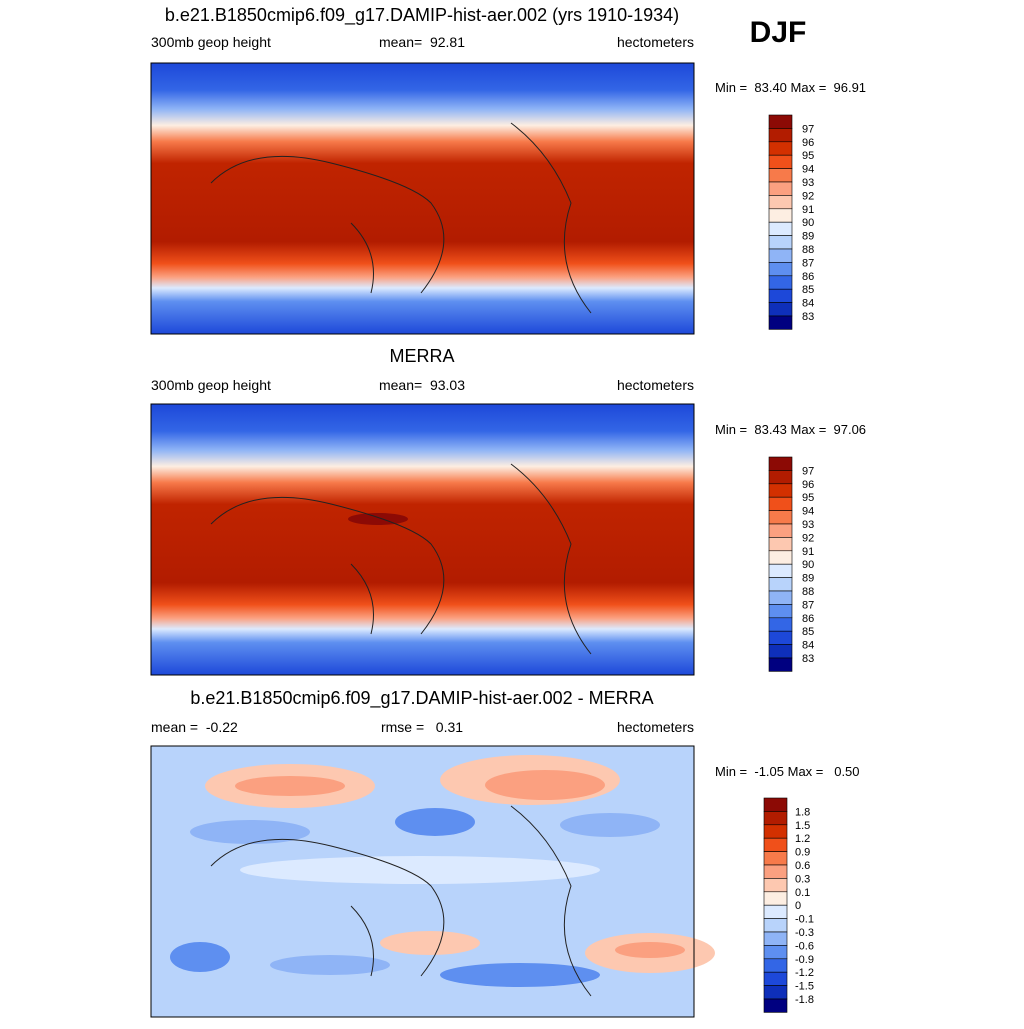 This screenshot has width=1024, height=1029. I want to click on min-max: Min = 83.40 Max = 96.91, so click(790, 87).